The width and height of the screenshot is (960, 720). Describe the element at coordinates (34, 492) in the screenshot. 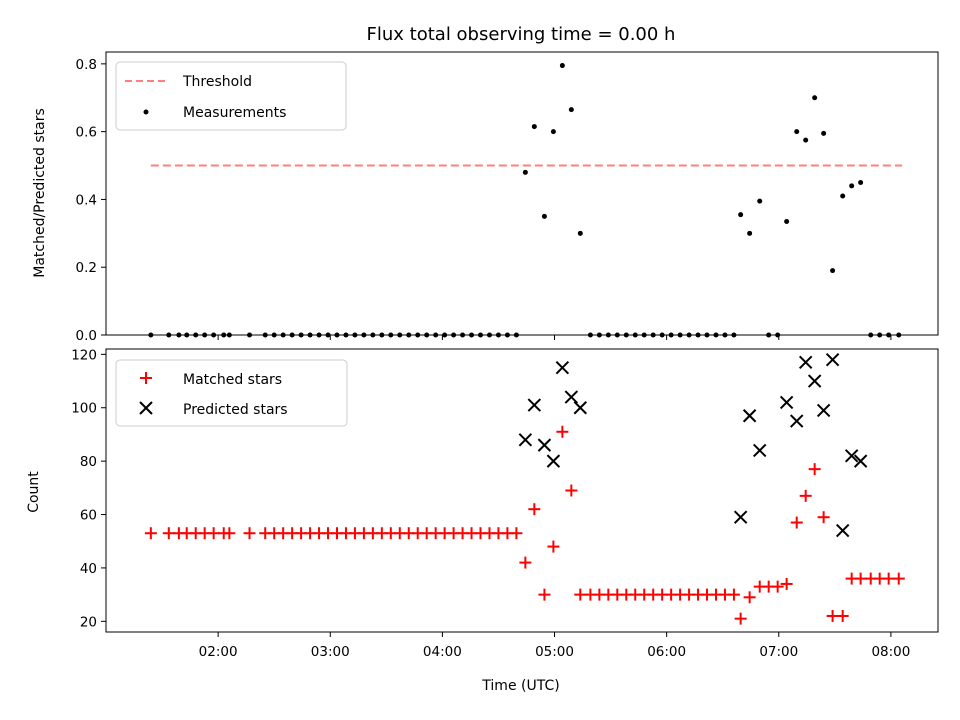

I see `count-y-axis-label: Count` at that location.